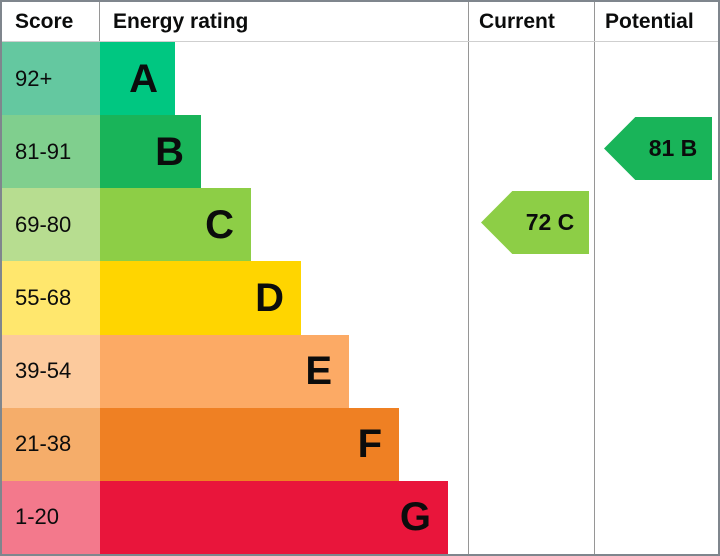 Image resolution: width=720 pixels, height=556 pixels. What do you see at coordinates (224, 371) in the screenshot?
I see `rating-band-bar: E` at bounding box center [224, 371].